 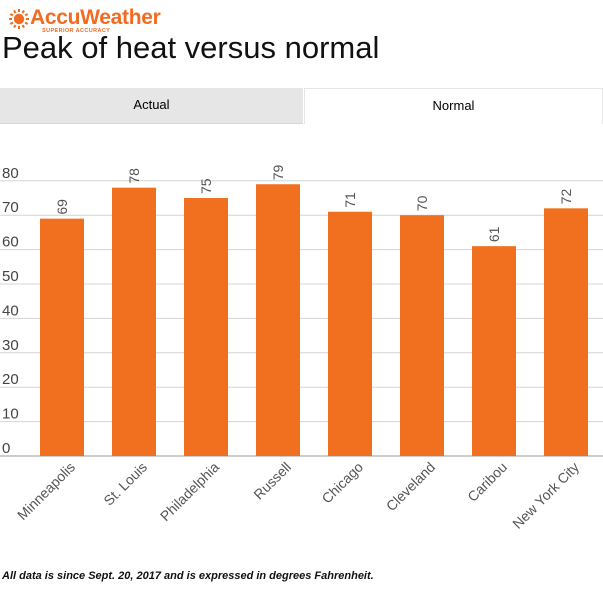 What do you see at coordinates (10, 207) in the screenshot?
I see `y-tick-label: 70` at bounding box center [10, 207].